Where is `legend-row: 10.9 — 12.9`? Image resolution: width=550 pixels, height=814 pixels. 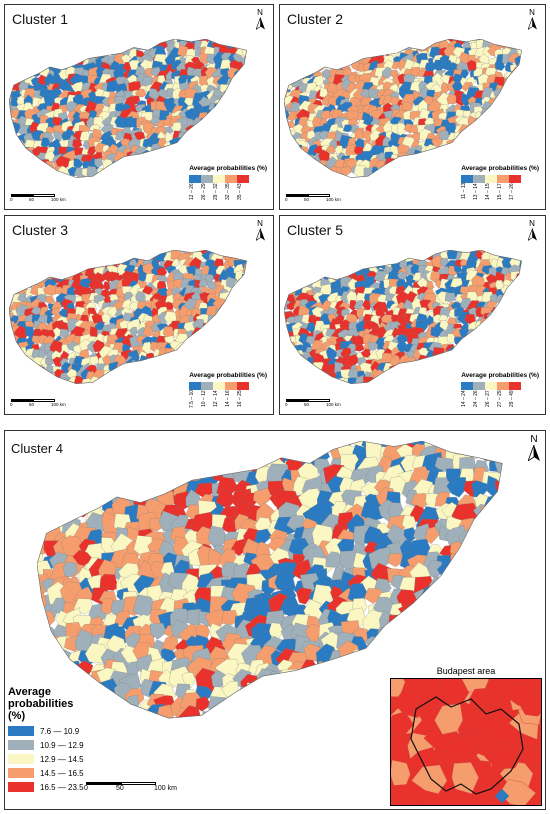 legend-row: 10.9 — 12.9 is located at coordinates (46, 745).